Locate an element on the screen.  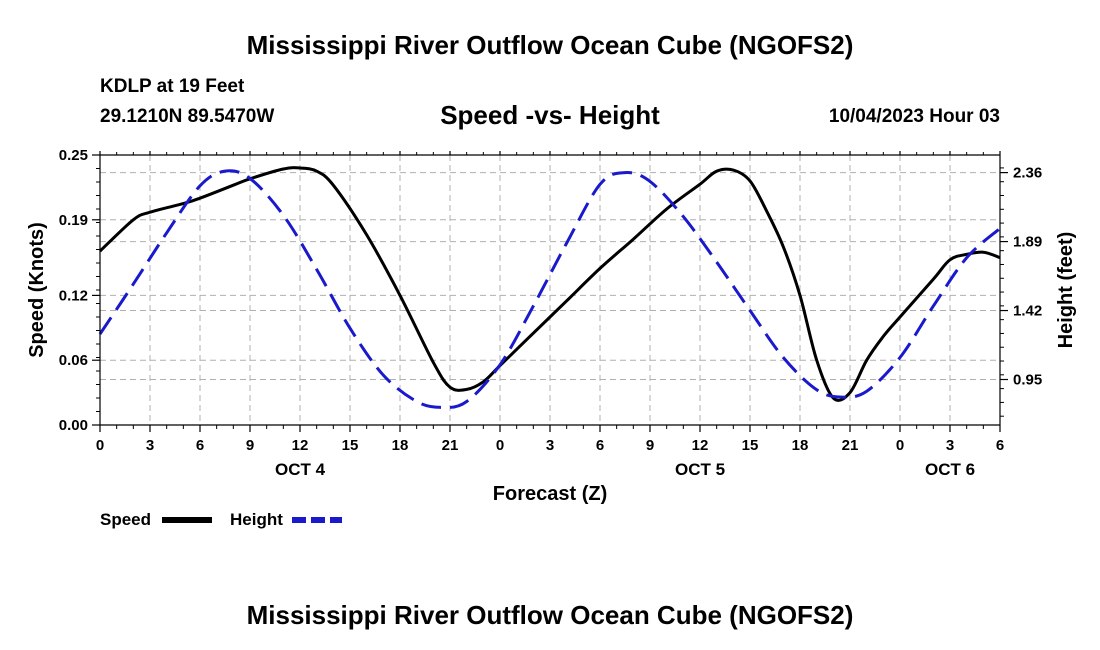
y-tick-label: 0.00 is located at coordinates (73, 425).